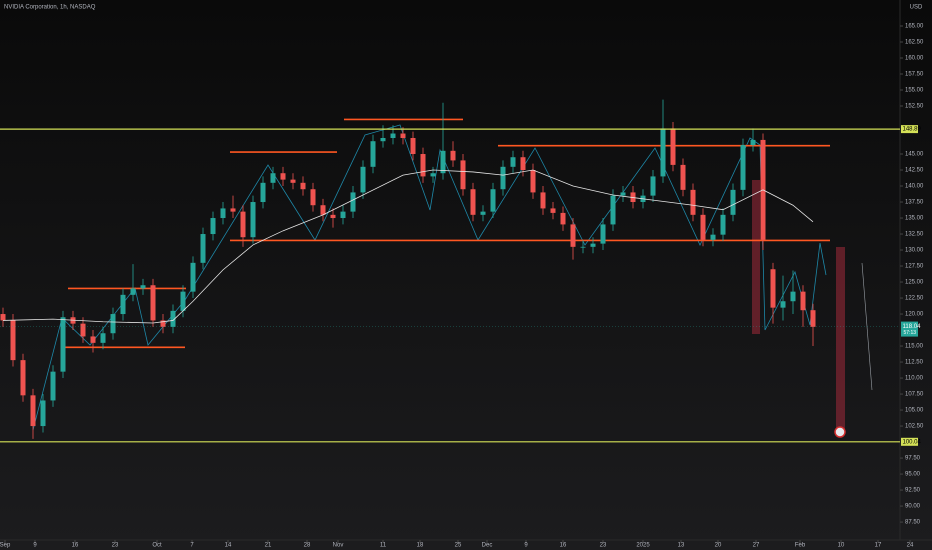 The height and width of the screenshot is (550, 932). What do you see at coordinates (913, 507) in the screenshot?
I see `y-tick-label: 90.00` at bounding box center [913, 507].